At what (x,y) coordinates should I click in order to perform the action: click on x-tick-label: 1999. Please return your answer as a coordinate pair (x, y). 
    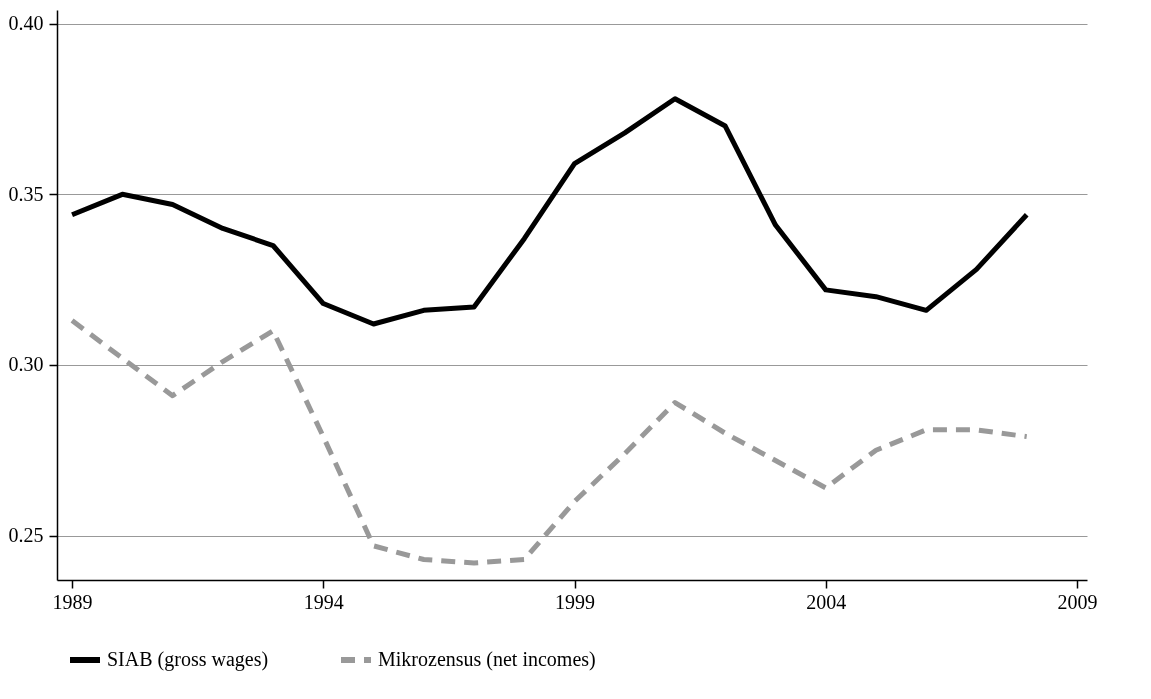
    Looking at the image, I should click on (575, 601).